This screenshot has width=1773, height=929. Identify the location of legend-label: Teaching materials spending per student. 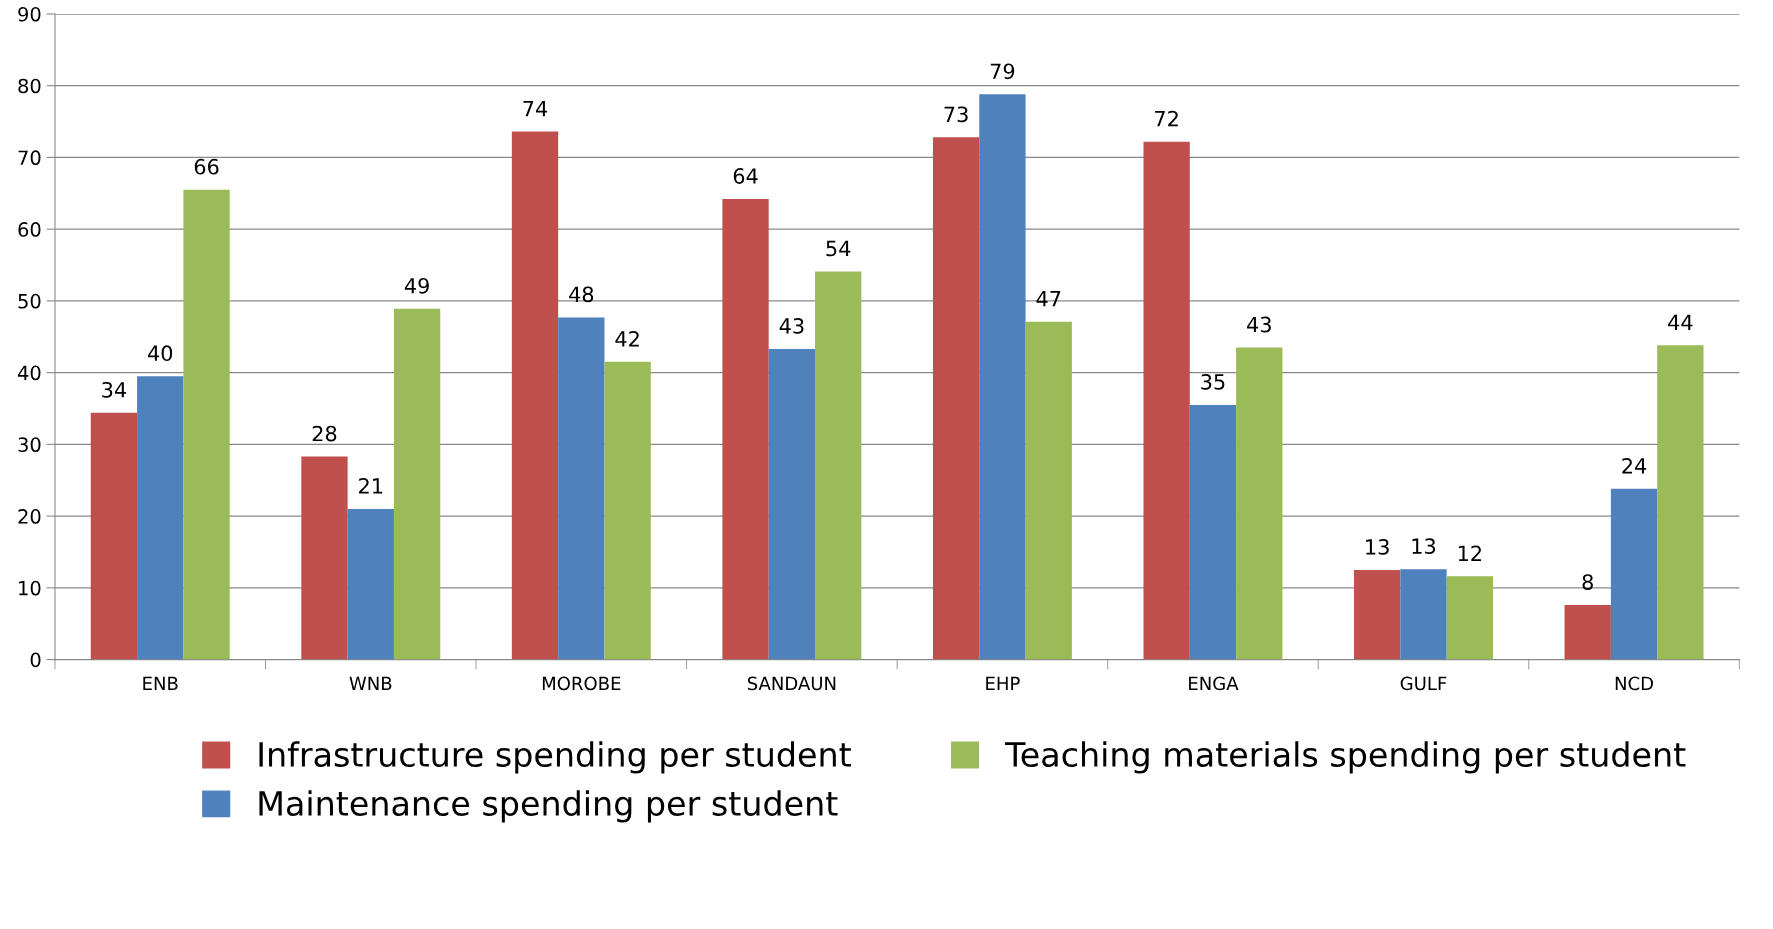
(1345, 757).